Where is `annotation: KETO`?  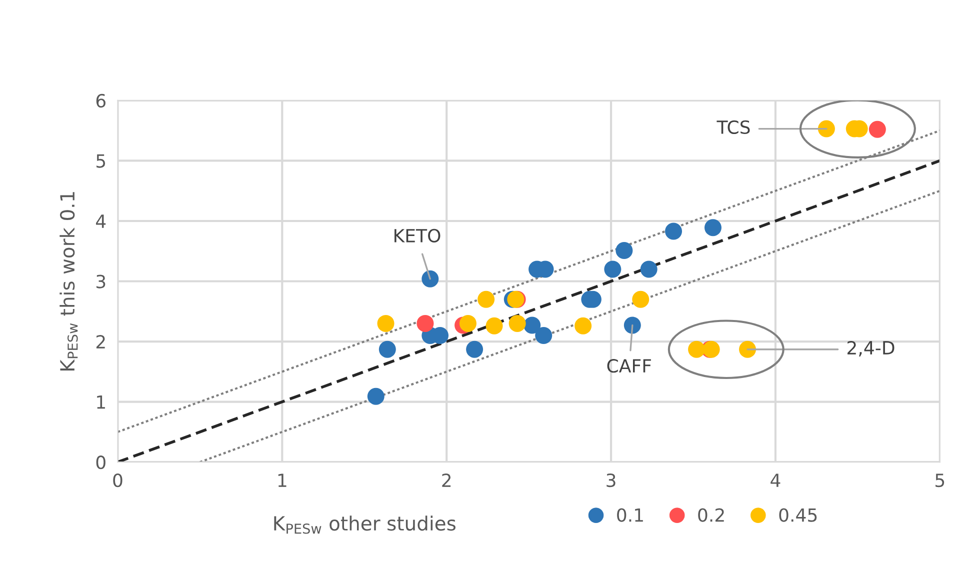
annotation: KETO is located at coordinates (417, 235).